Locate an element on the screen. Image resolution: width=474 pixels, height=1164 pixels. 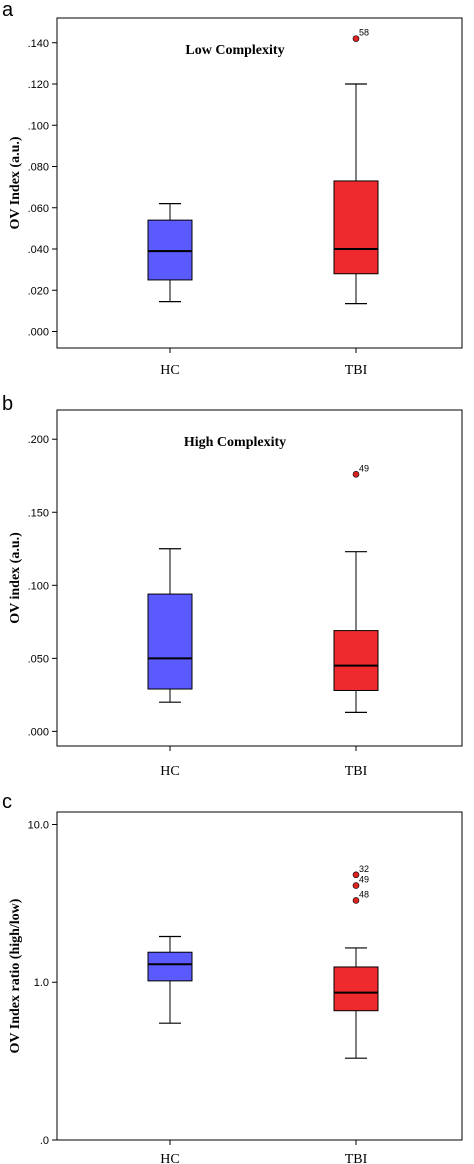
y-axis-label: OV Index ratio (high/low) is located at coordinates (15, 975).